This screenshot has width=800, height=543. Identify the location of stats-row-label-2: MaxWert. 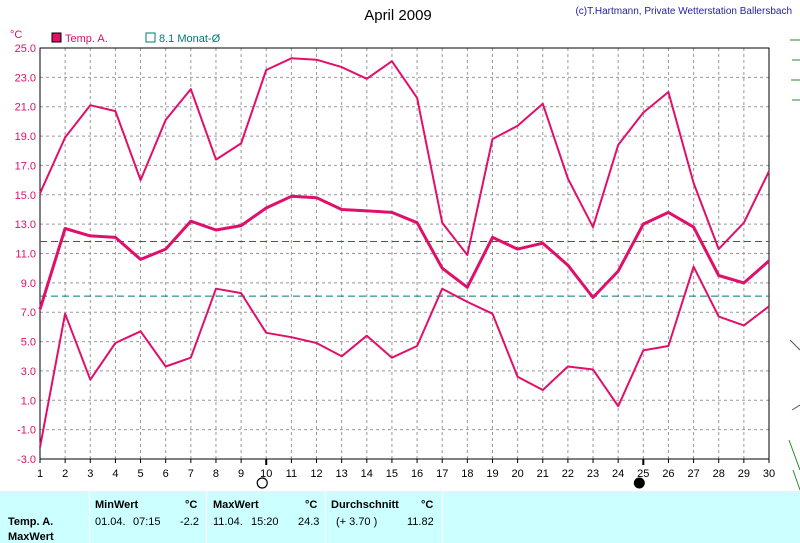
(31, 537).